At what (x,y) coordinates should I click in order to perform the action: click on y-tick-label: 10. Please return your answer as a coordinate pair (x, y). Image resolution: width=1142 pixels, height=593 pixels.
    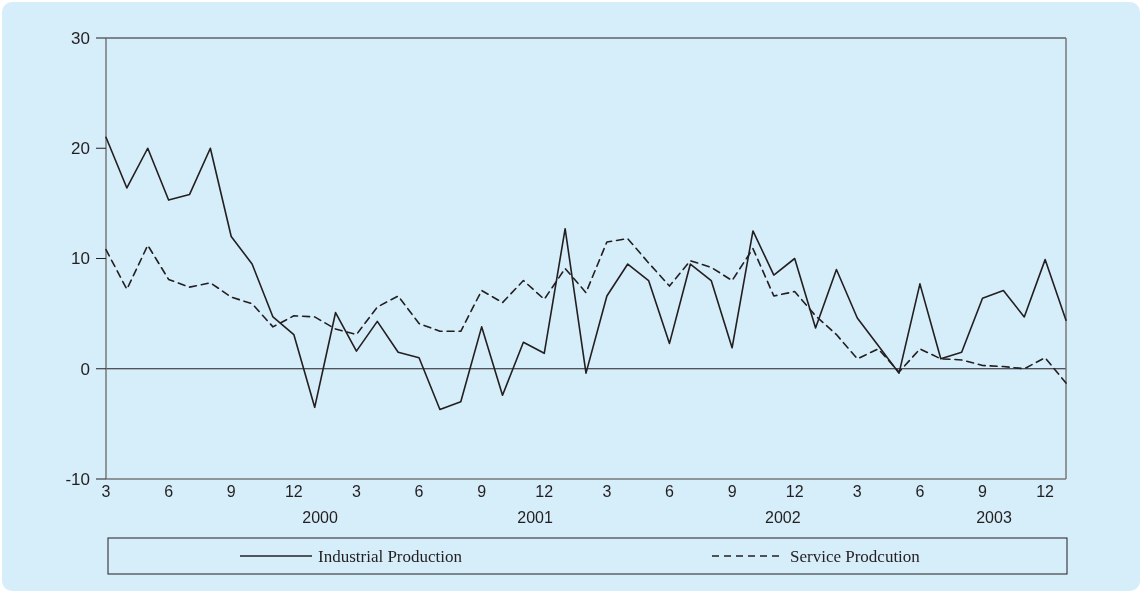
    Looking at the image, I should click on (80, 259).